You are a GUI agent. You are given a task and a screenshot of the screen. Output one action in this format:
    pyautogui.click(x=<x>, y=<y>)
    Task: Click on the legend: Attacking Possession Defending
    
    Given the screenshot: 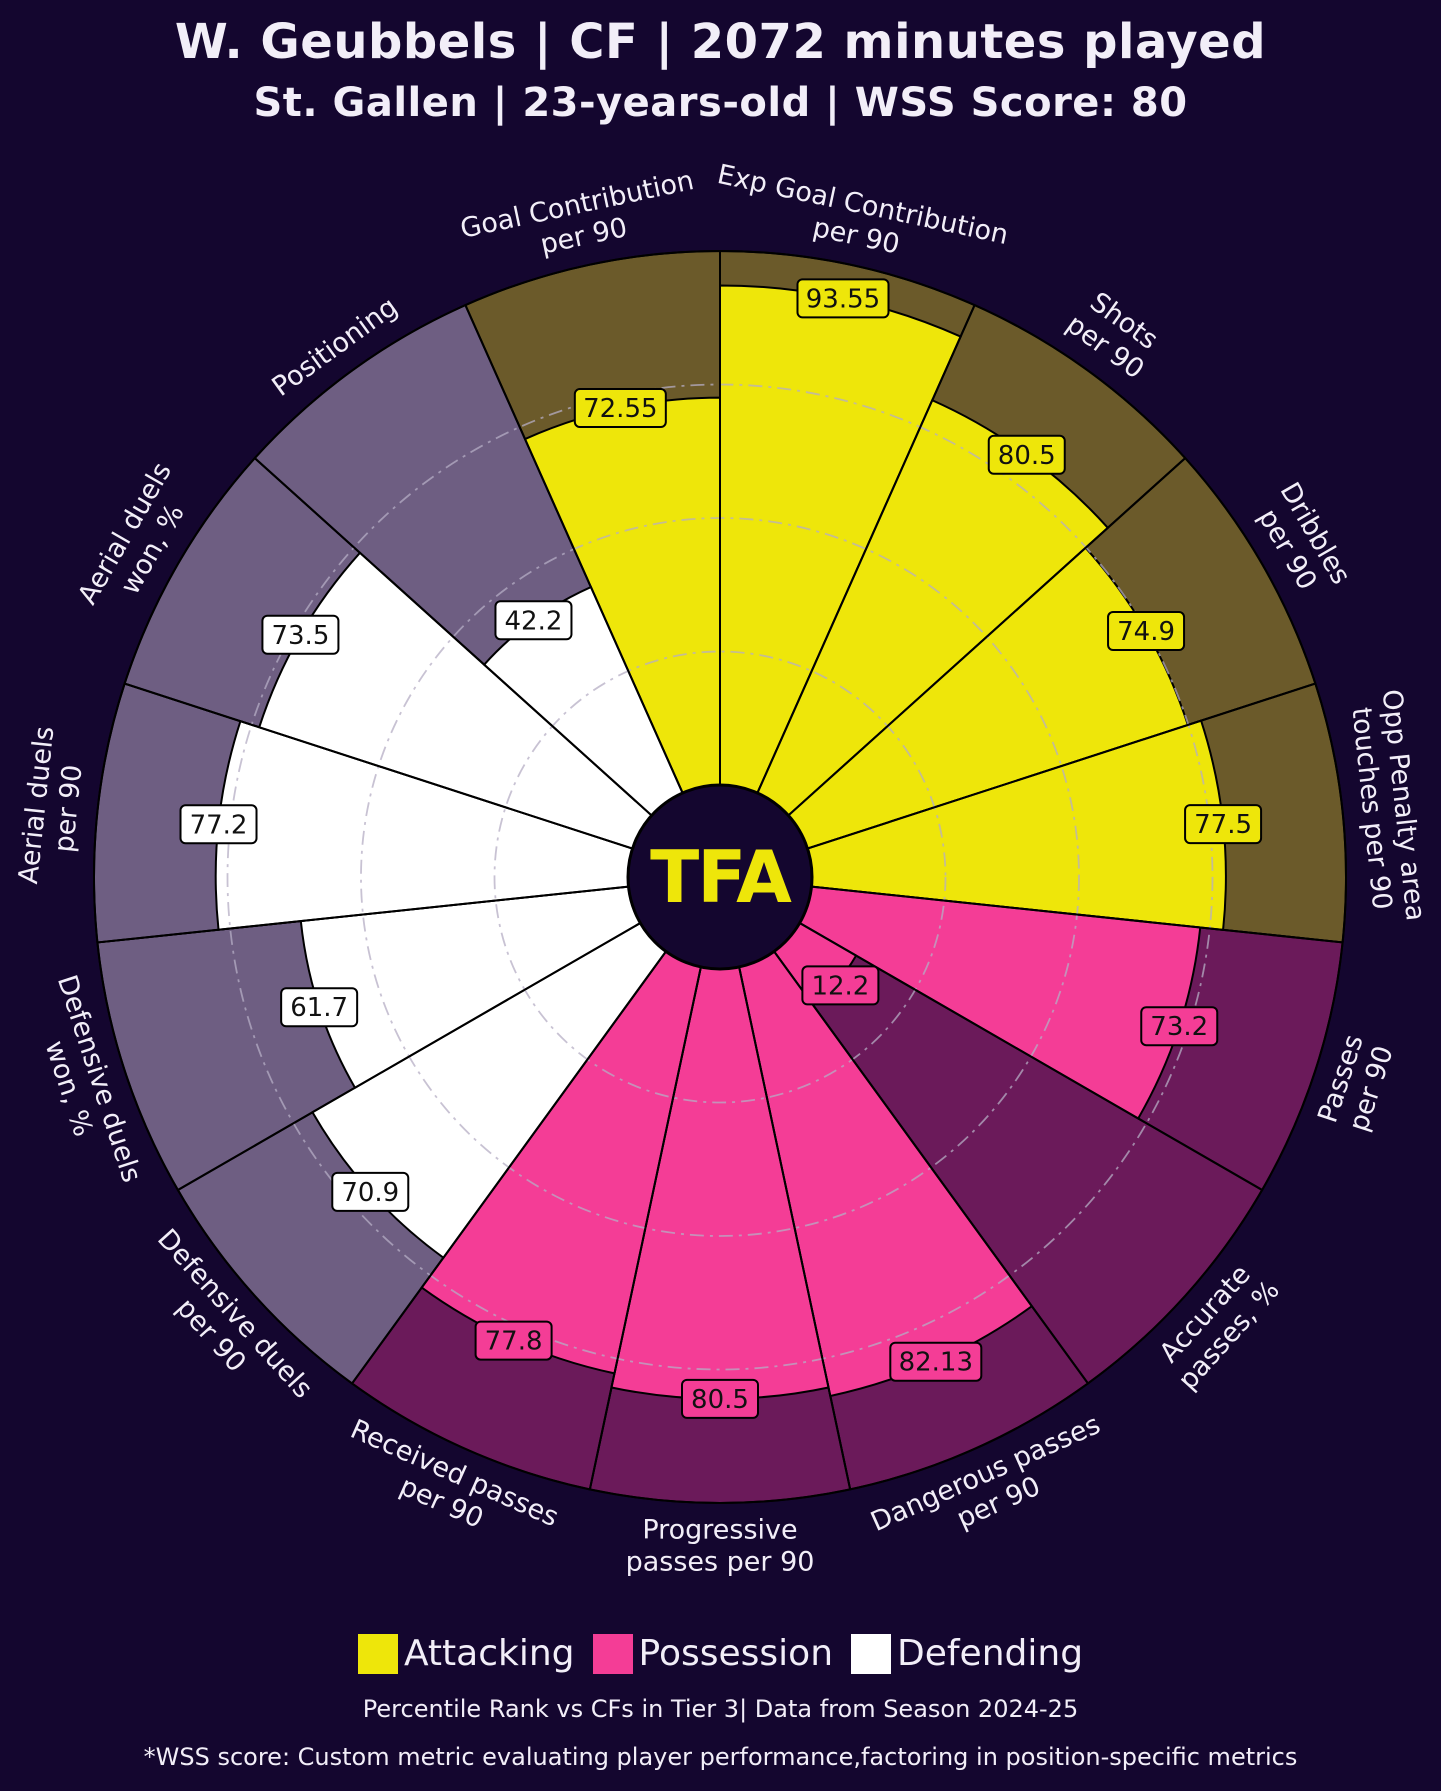 What is the action you would take?
    pyautogui.click(x=720, y=1653)
    